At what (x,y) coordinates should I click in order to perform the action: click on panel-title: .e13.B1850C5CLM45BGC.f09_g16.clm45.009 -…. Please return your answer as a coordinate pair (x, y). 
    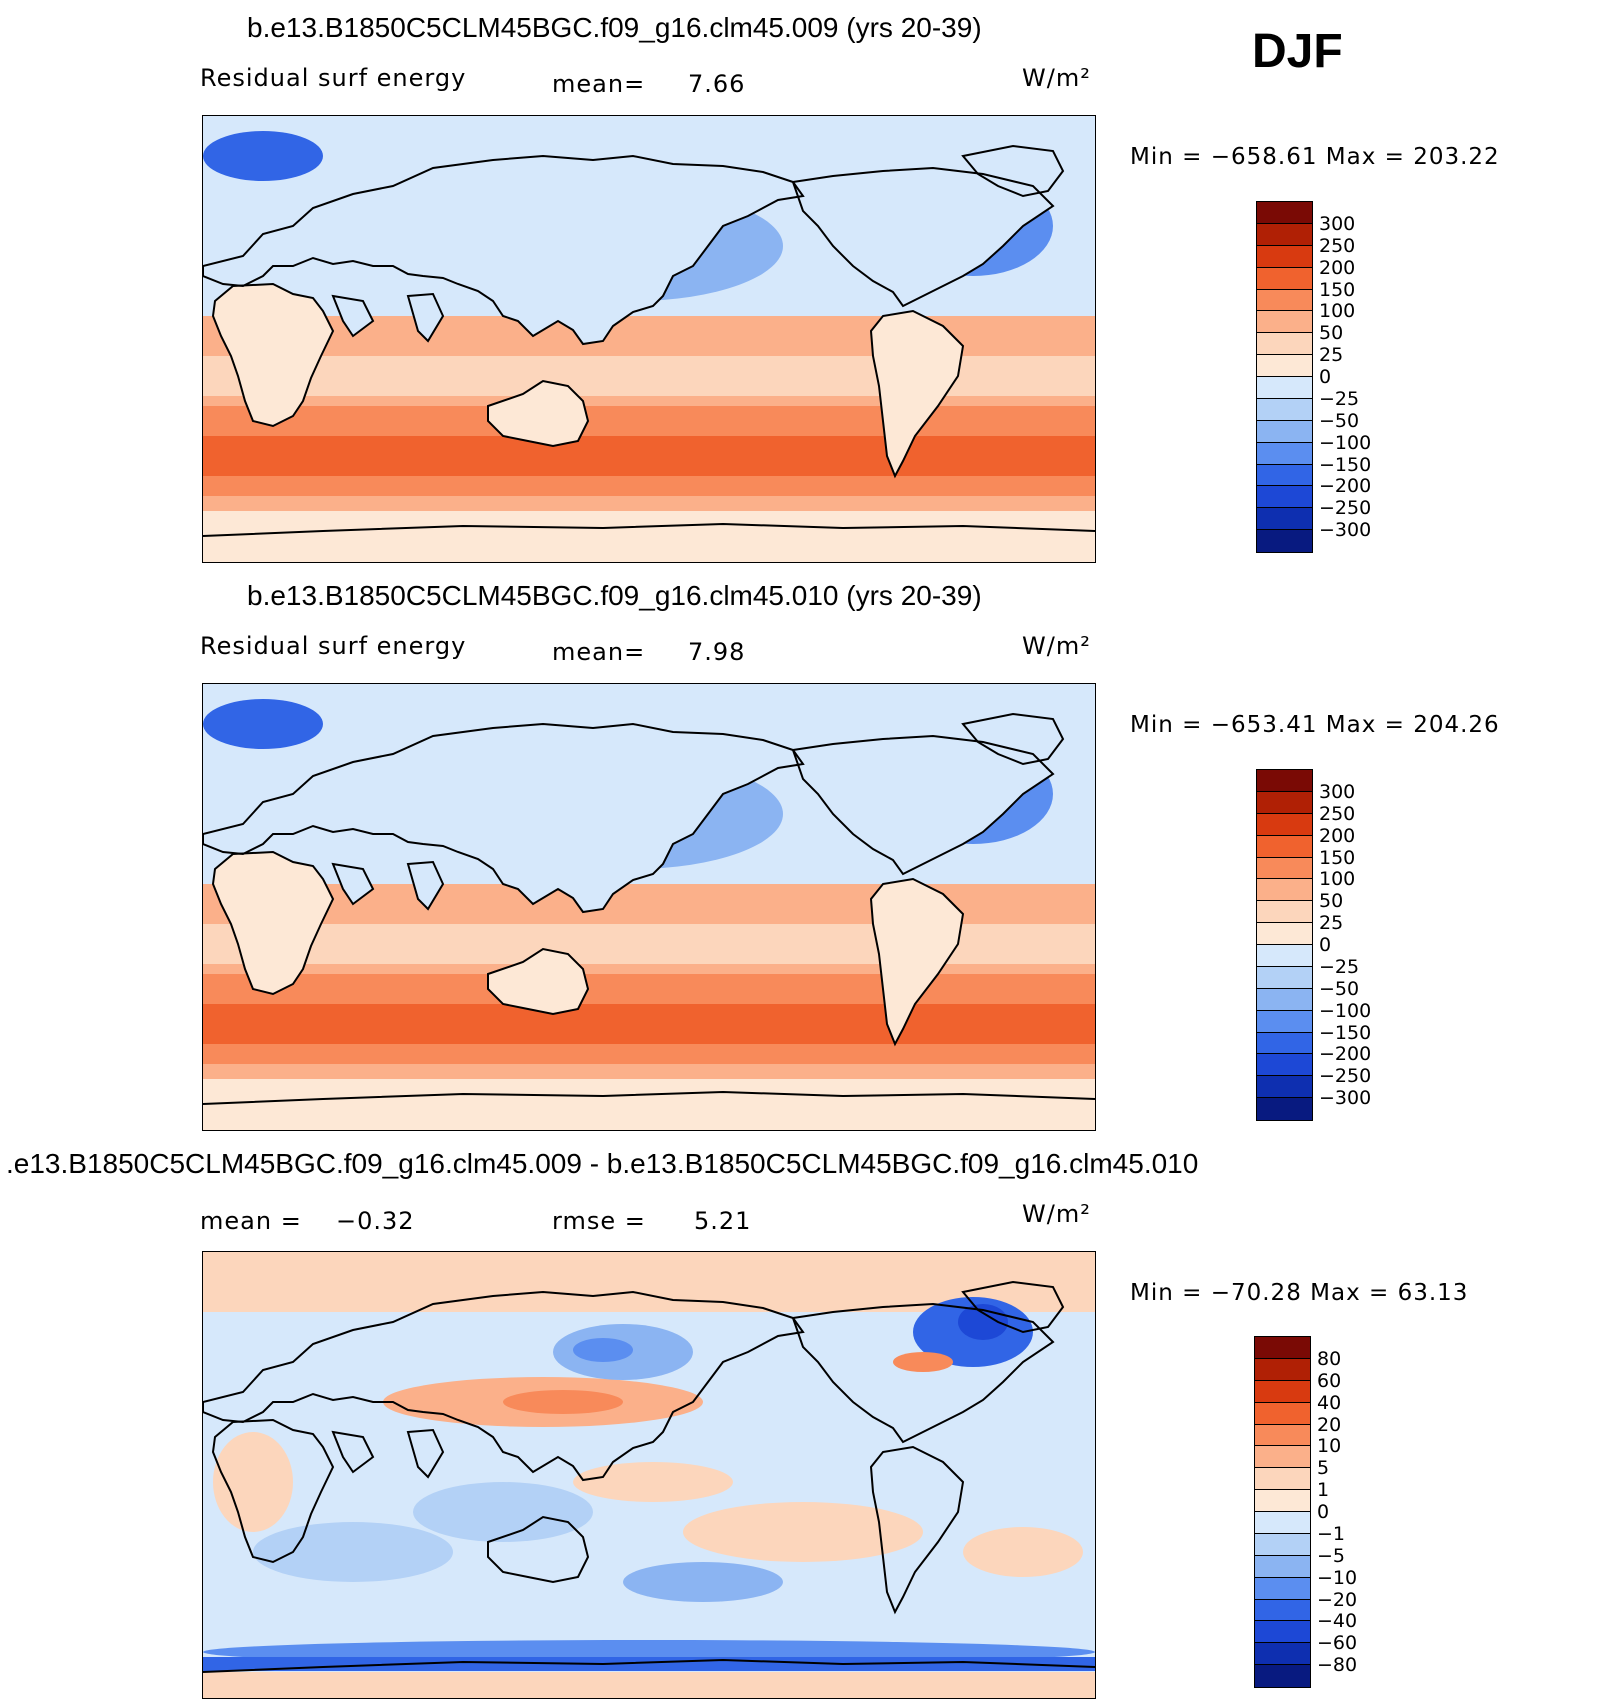
    Looking at the image, I should click on (602, 1163).